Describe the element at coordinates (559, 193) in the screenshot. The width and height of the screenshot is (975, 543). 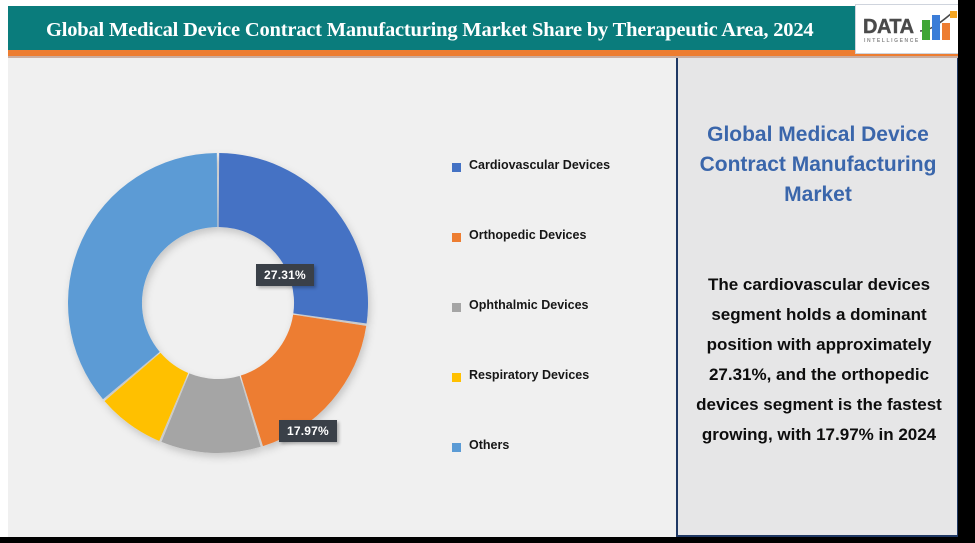
I see `legend-item-cardiovascular: Cardiovascular Devices` at that location.